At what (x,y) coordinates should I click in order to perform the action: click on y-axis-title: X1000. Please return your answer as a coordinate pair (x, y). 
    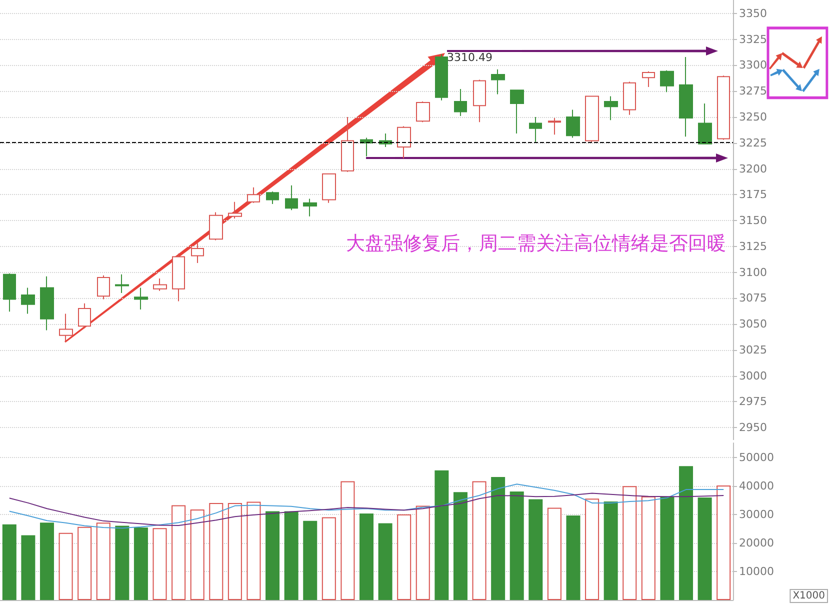
    Looking at the image, I should click on (809, 596).